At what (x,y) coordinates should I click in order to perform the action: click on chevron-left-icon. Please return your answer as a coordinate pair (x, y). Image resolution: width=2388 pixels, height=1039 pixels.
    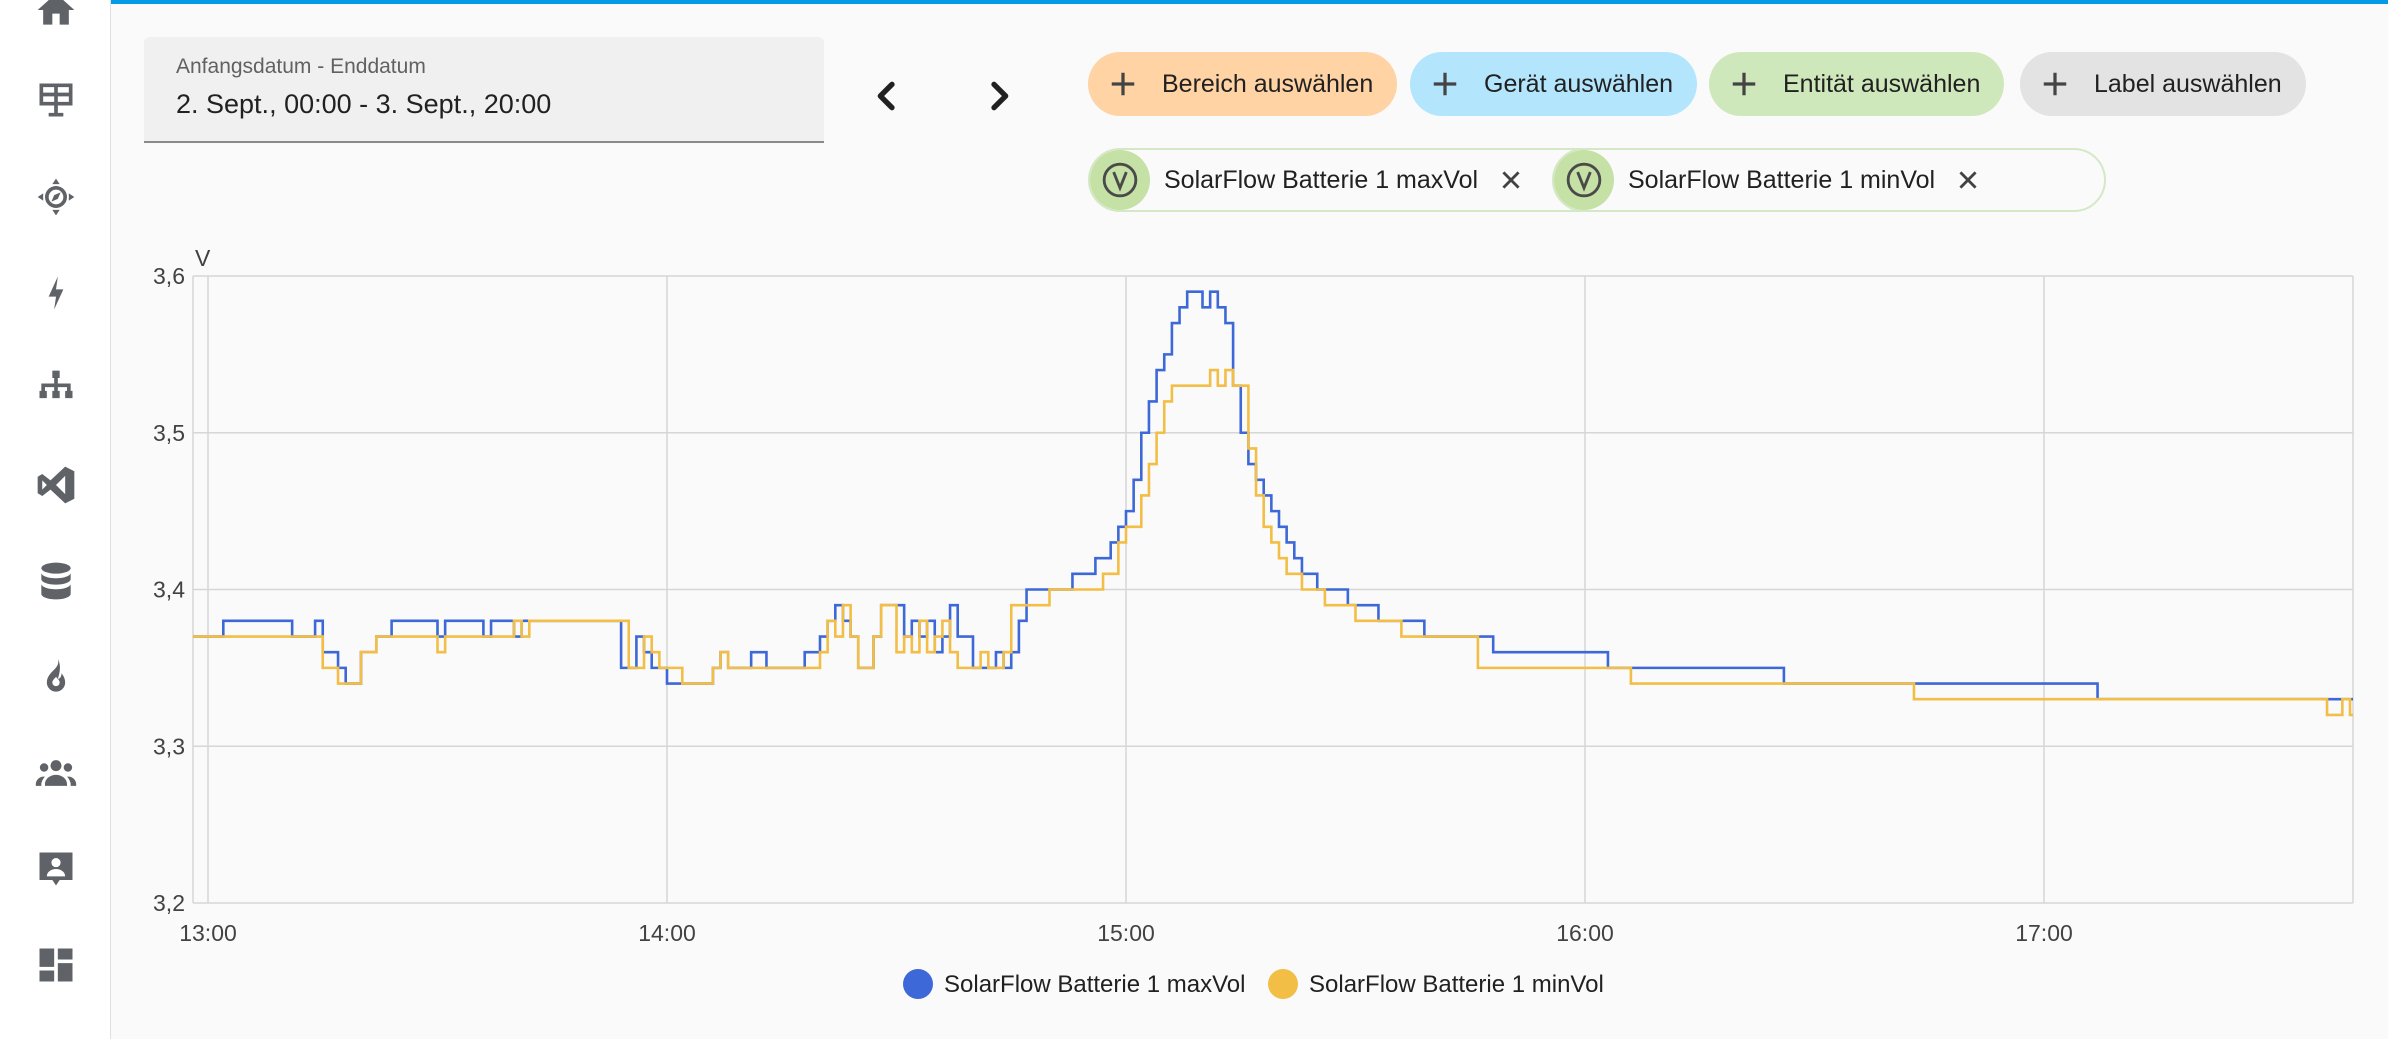
    Looking at the image, I should click on (886, 96).